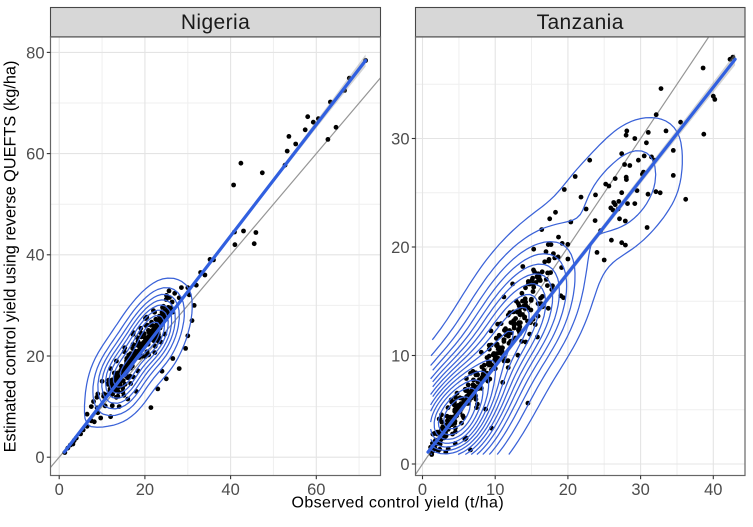  What do you see at coordinates (398, 503) in the screenshot?
I see `svg-text: Observed control yield (t/ha)` at bounding box center [398, 503].